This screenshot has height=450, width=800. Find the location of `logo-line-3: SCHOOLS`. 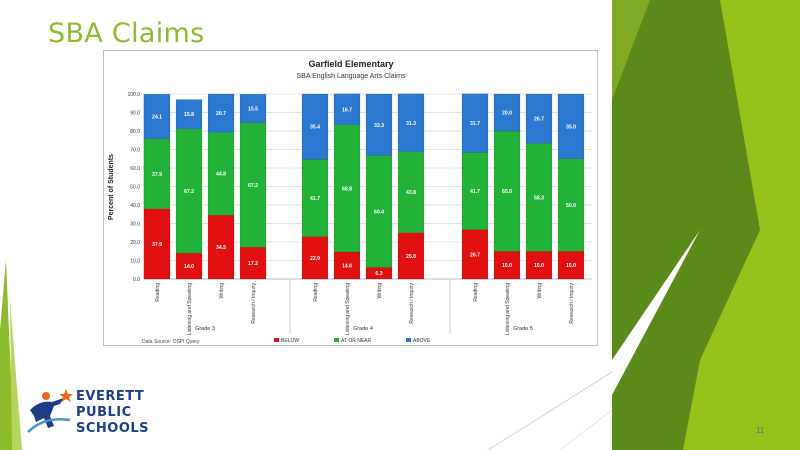

logo-line-3: SCHOOLS is located at coordinates (113, 428).